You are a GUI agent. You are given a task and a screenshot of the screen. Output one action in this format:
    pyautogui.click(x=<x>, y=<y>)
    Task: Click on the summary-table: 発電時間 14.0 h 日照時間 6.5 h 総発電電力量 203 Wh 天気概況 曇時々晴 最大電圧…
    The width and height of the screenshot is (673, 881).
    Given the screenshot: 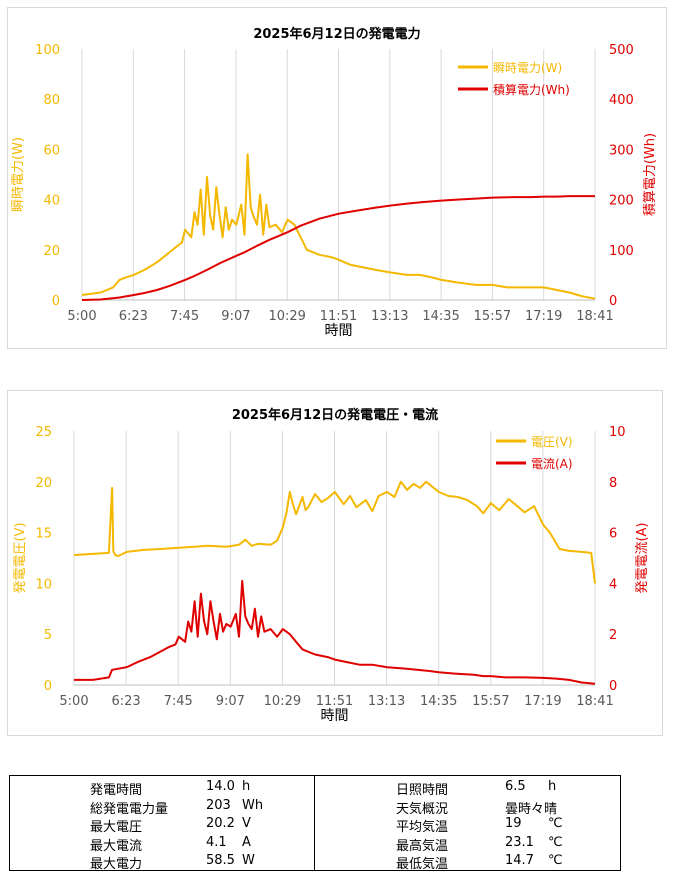 What is the action you would take?
    pyautogui.click(x=315, y=824)
    